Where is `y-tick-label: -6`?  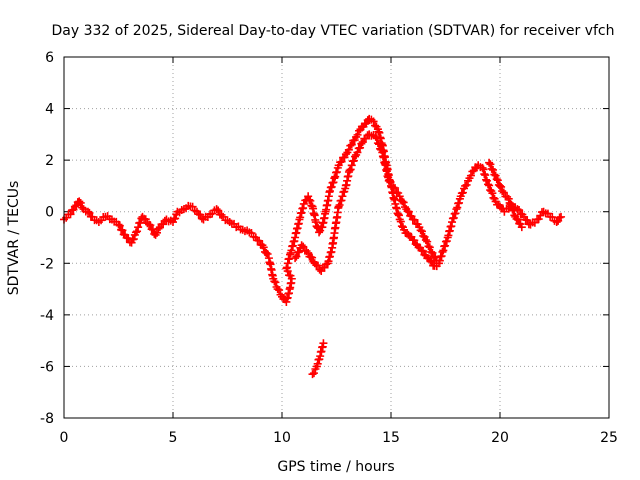
y-tick-label: -6 is located at coordinates (47, 367).